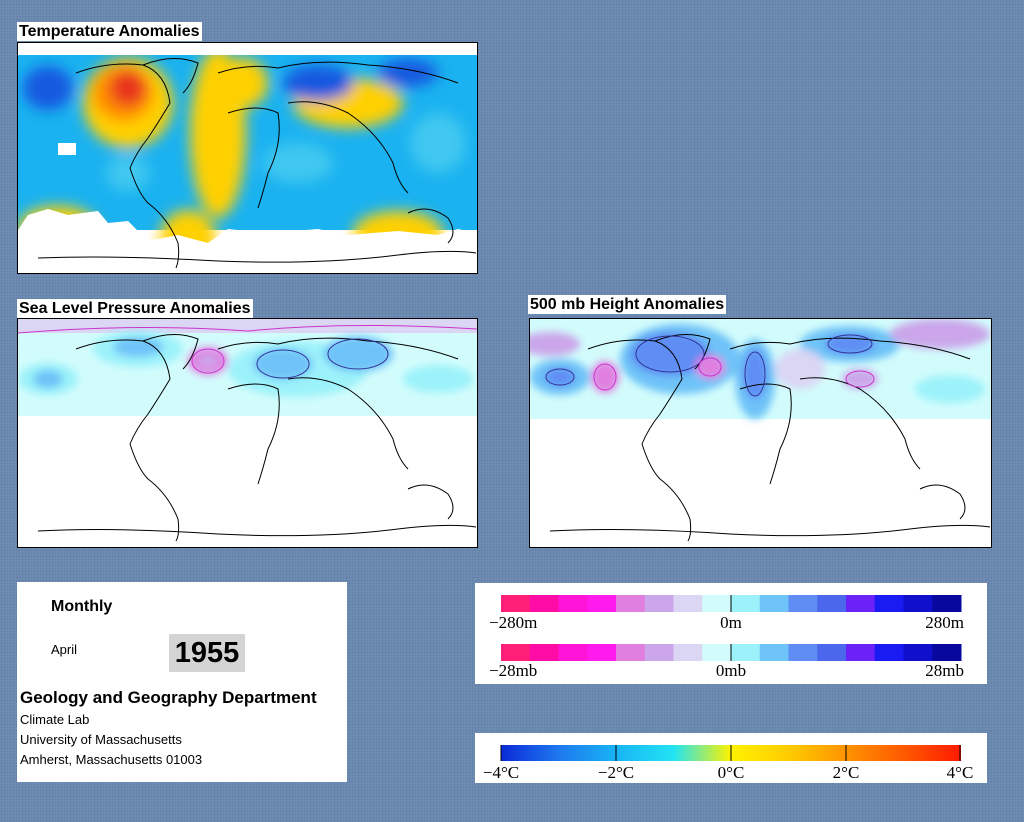 This screenshot has width=1024, height=822. I want to click on year-label: 1955, so click(207, 653).